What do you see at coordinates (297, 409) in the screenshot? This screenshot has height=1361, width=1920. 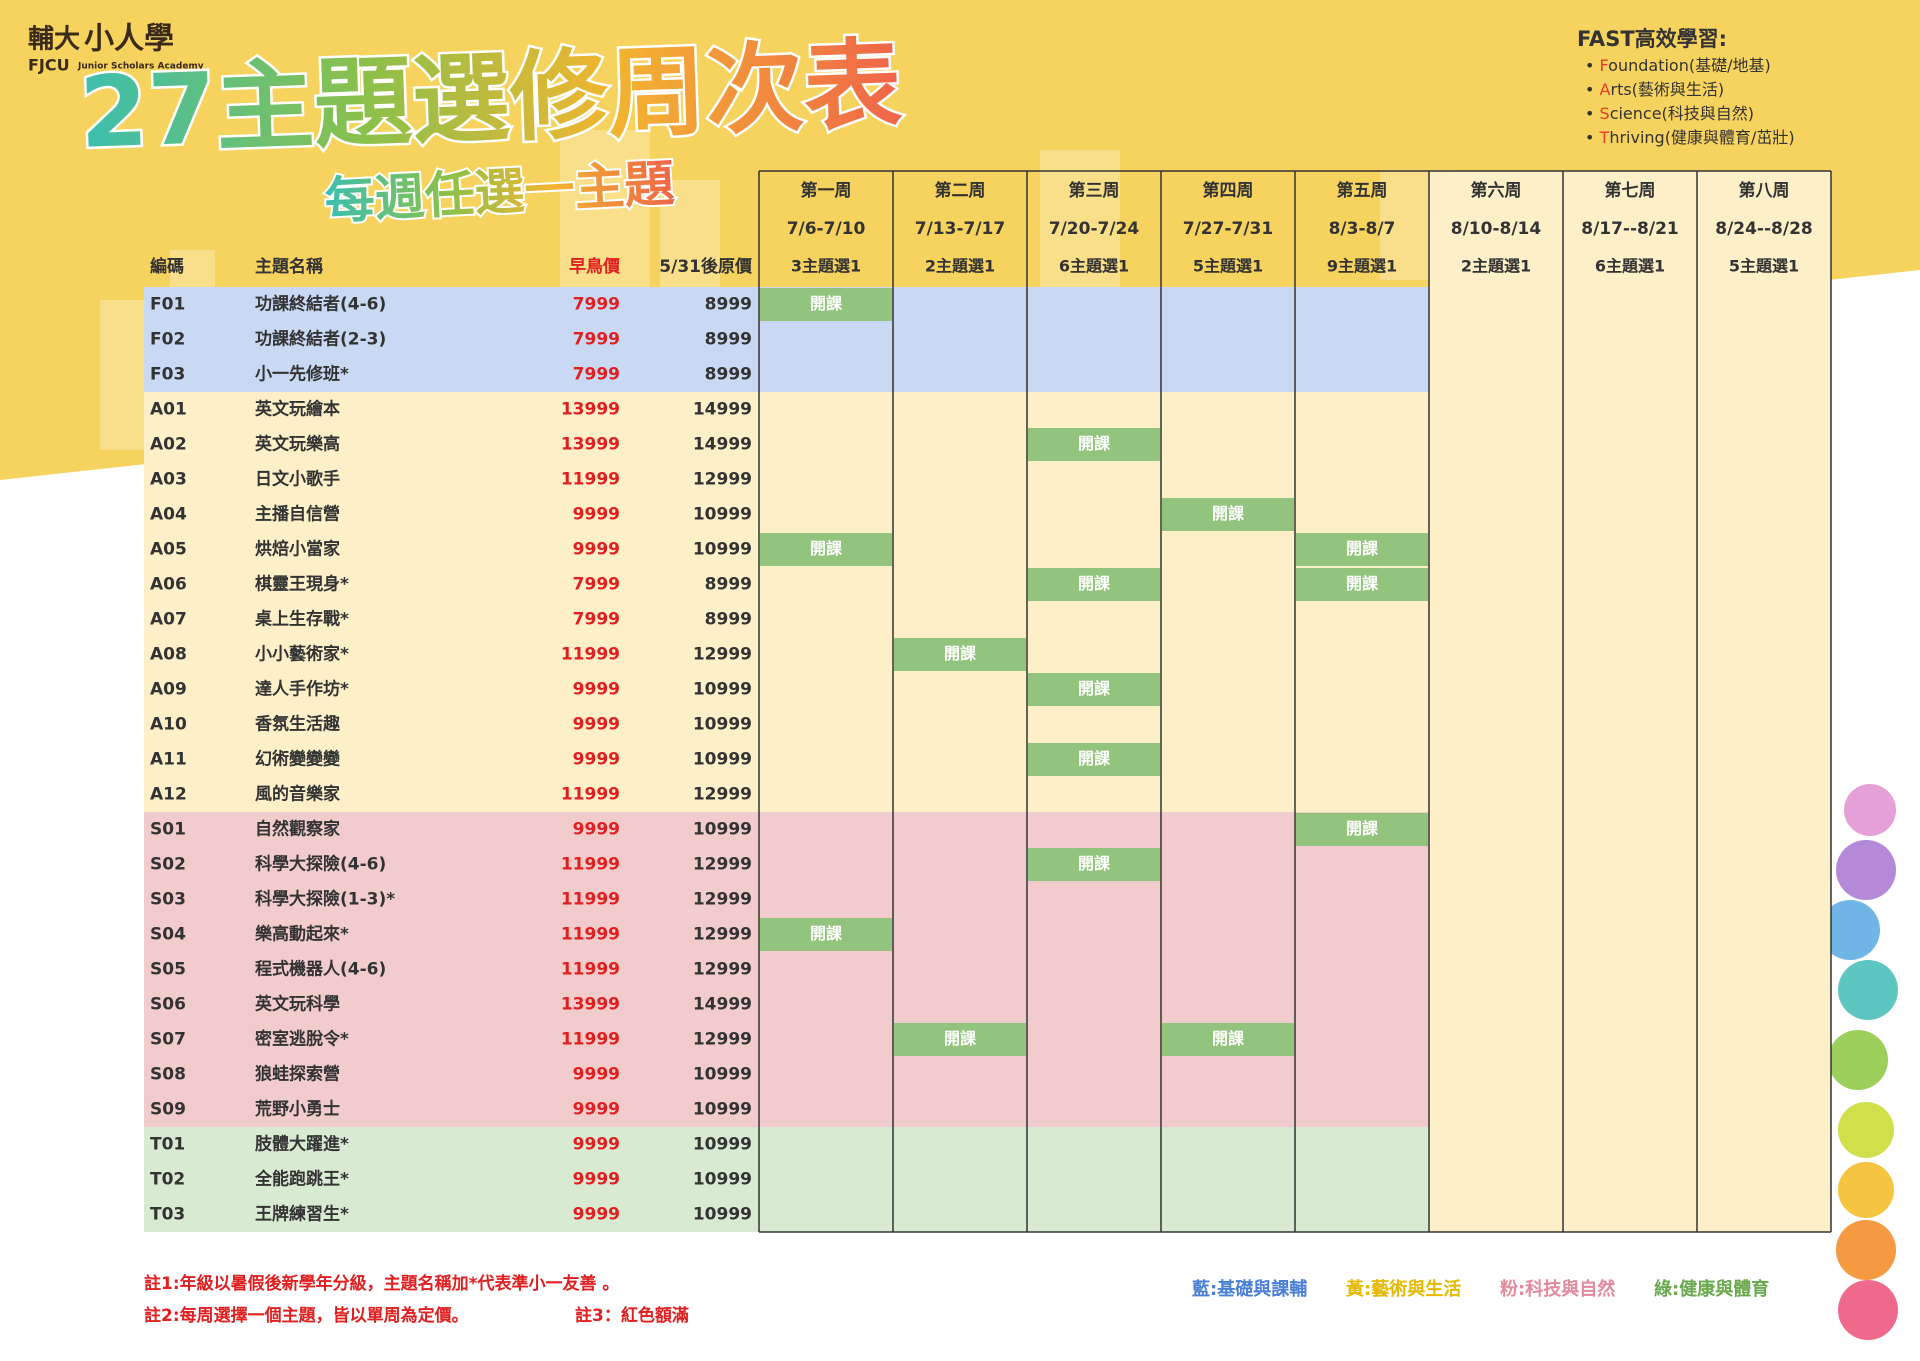 I see `course-name: 英文玩繪本` at bounding box center [297, 409].